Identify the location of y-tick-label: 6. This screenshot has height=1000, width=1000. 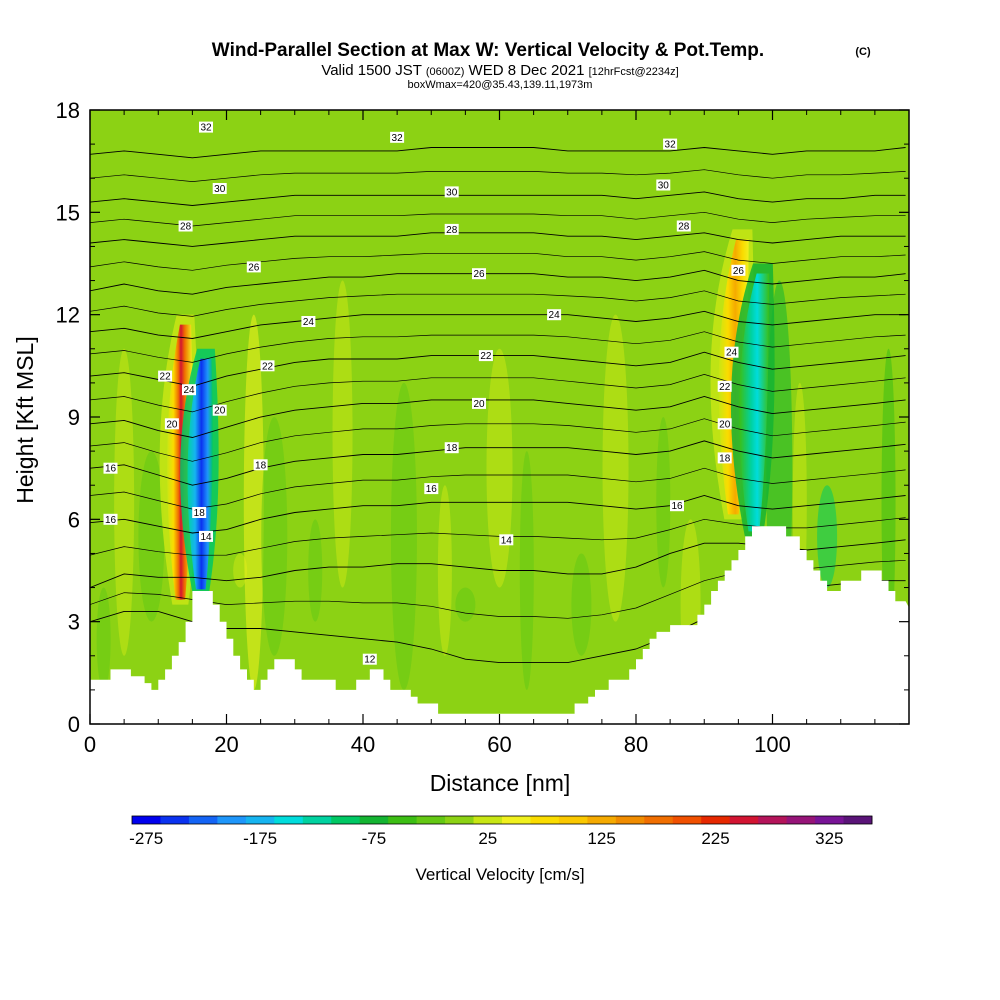
(74, 519).